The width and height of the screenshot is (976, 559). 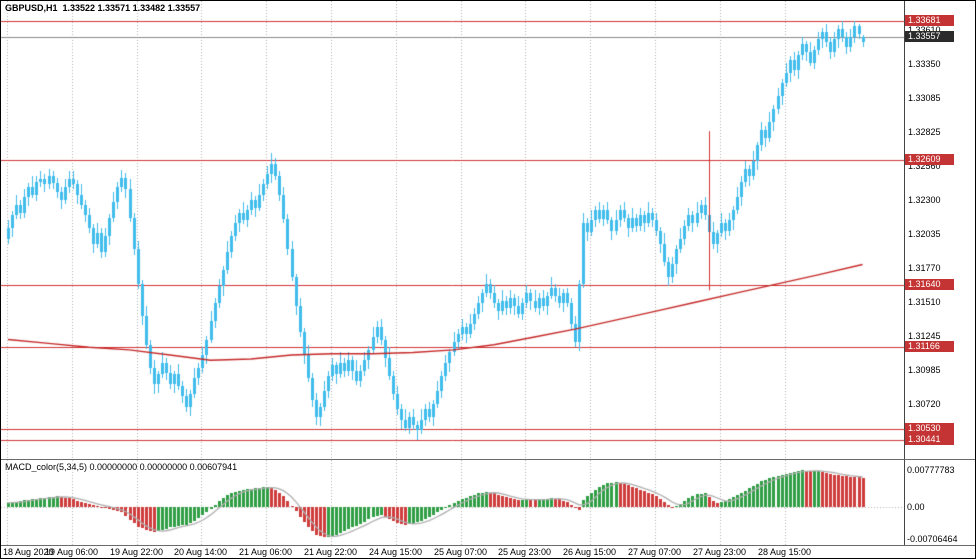 I want to click on time-axis-label: 24 Aug 15:00, so click(x=396, y=552).